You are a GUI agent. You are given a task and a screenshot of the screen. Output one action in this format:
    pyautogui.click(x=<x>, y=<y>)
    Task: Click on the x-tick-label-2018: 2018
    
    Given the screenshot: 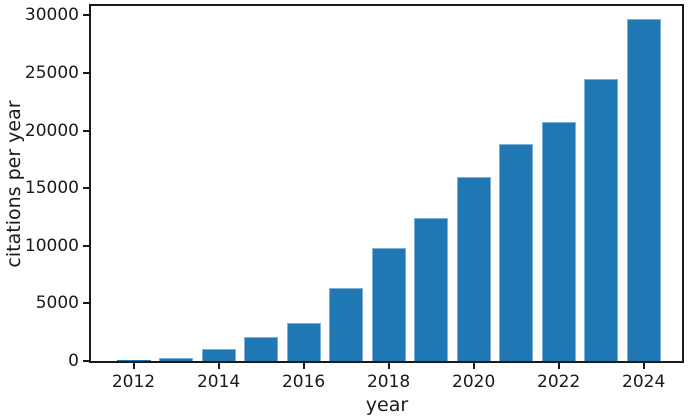 What is the action you would take?
    pyautogui.click(x=388, y=382)
    